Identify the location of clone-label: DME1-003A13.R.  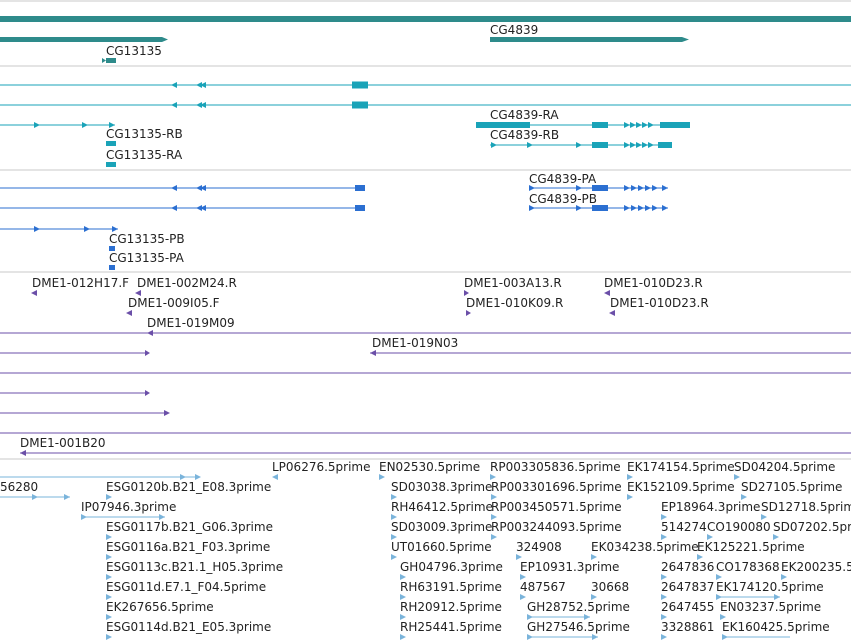
(513, 283).